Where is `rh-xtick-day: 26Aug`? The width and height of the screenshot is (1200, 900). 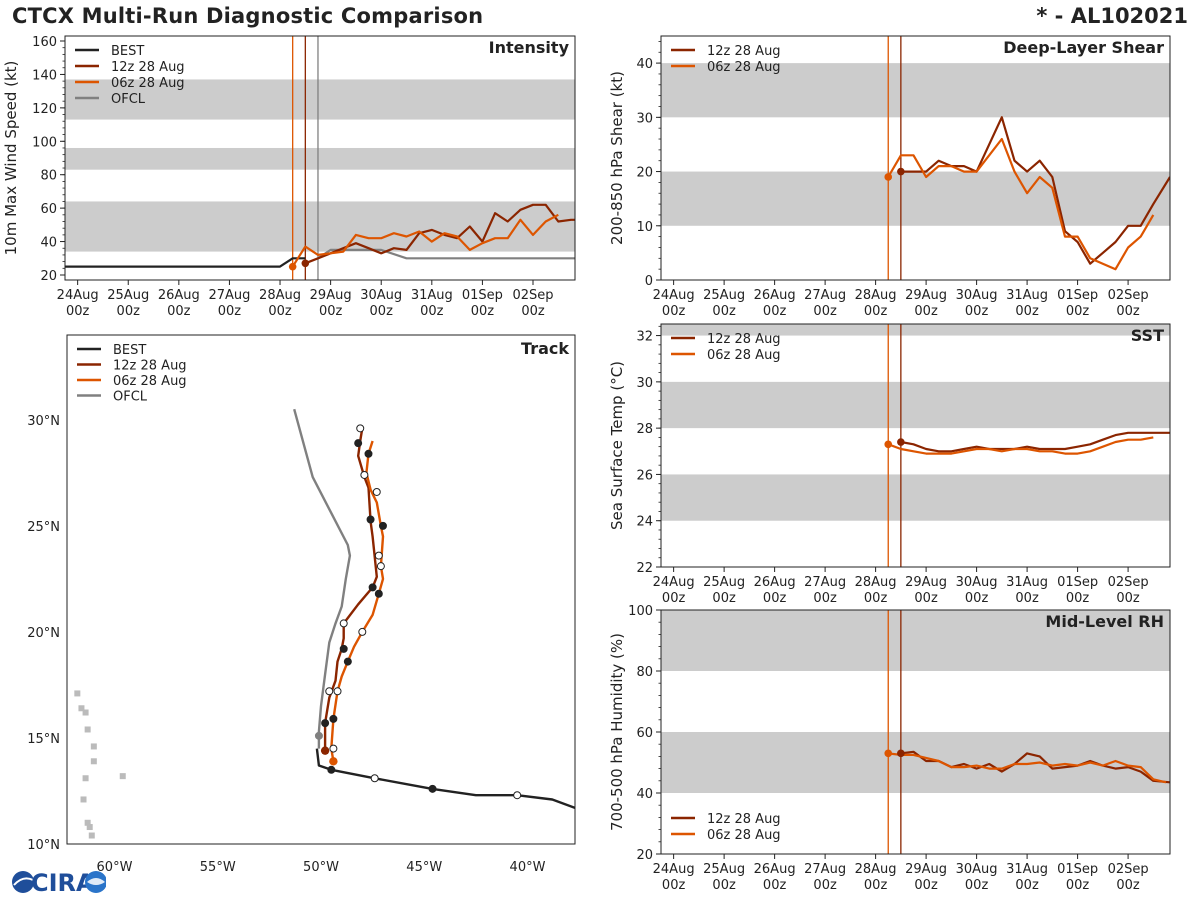 rh-xtick-day: 26Aug is located at coordinates (775, 869).